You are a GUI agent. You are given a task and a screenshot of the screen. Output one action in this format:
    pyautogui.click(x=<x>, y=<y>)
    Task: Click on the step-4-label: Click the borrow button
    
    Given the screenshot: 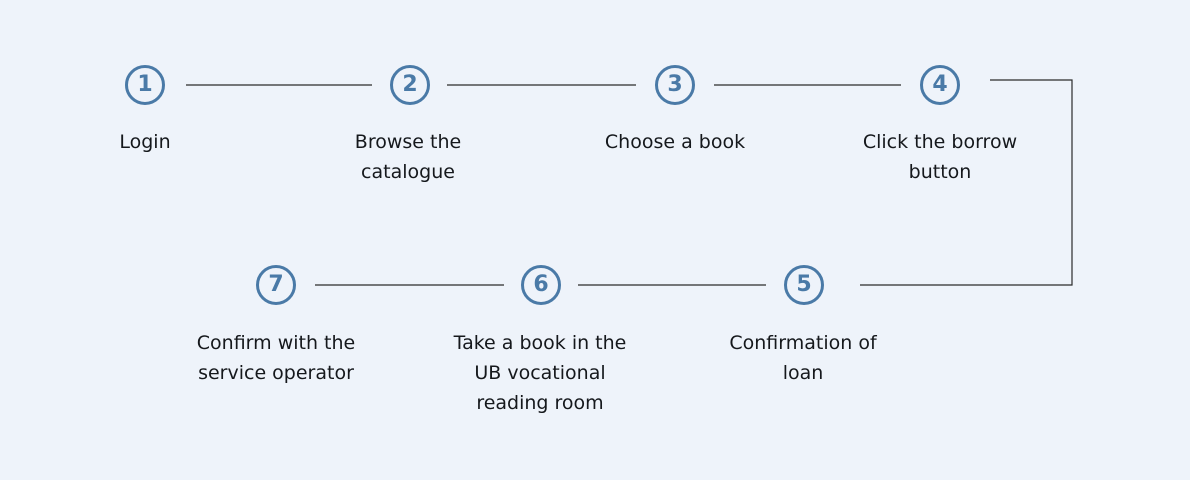 What is the action you would take?
    pyautogui.click(x=940, y=157)
    